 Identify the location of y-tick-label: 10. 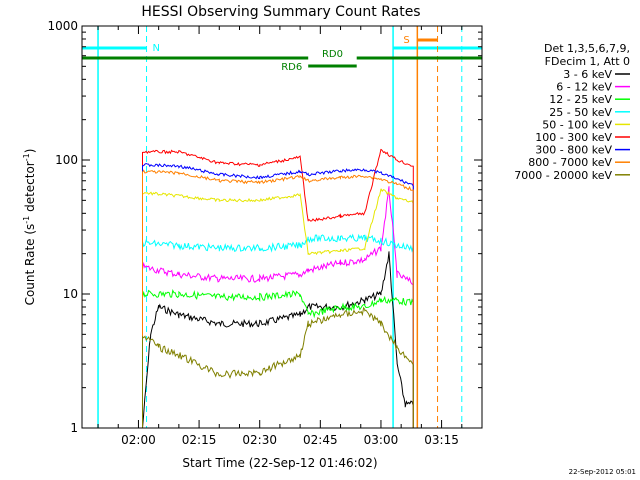
(70, 294).